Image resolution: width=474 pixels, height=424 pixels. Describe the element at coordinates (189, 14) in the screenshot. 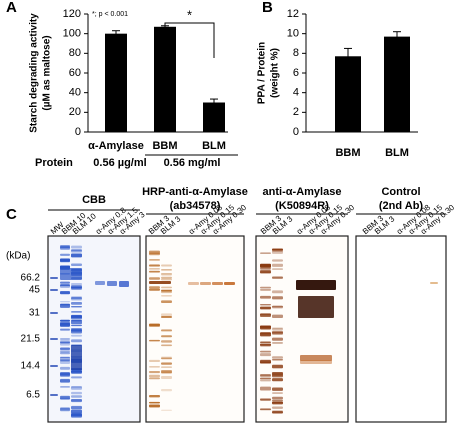

I see `significance: *` at that location.